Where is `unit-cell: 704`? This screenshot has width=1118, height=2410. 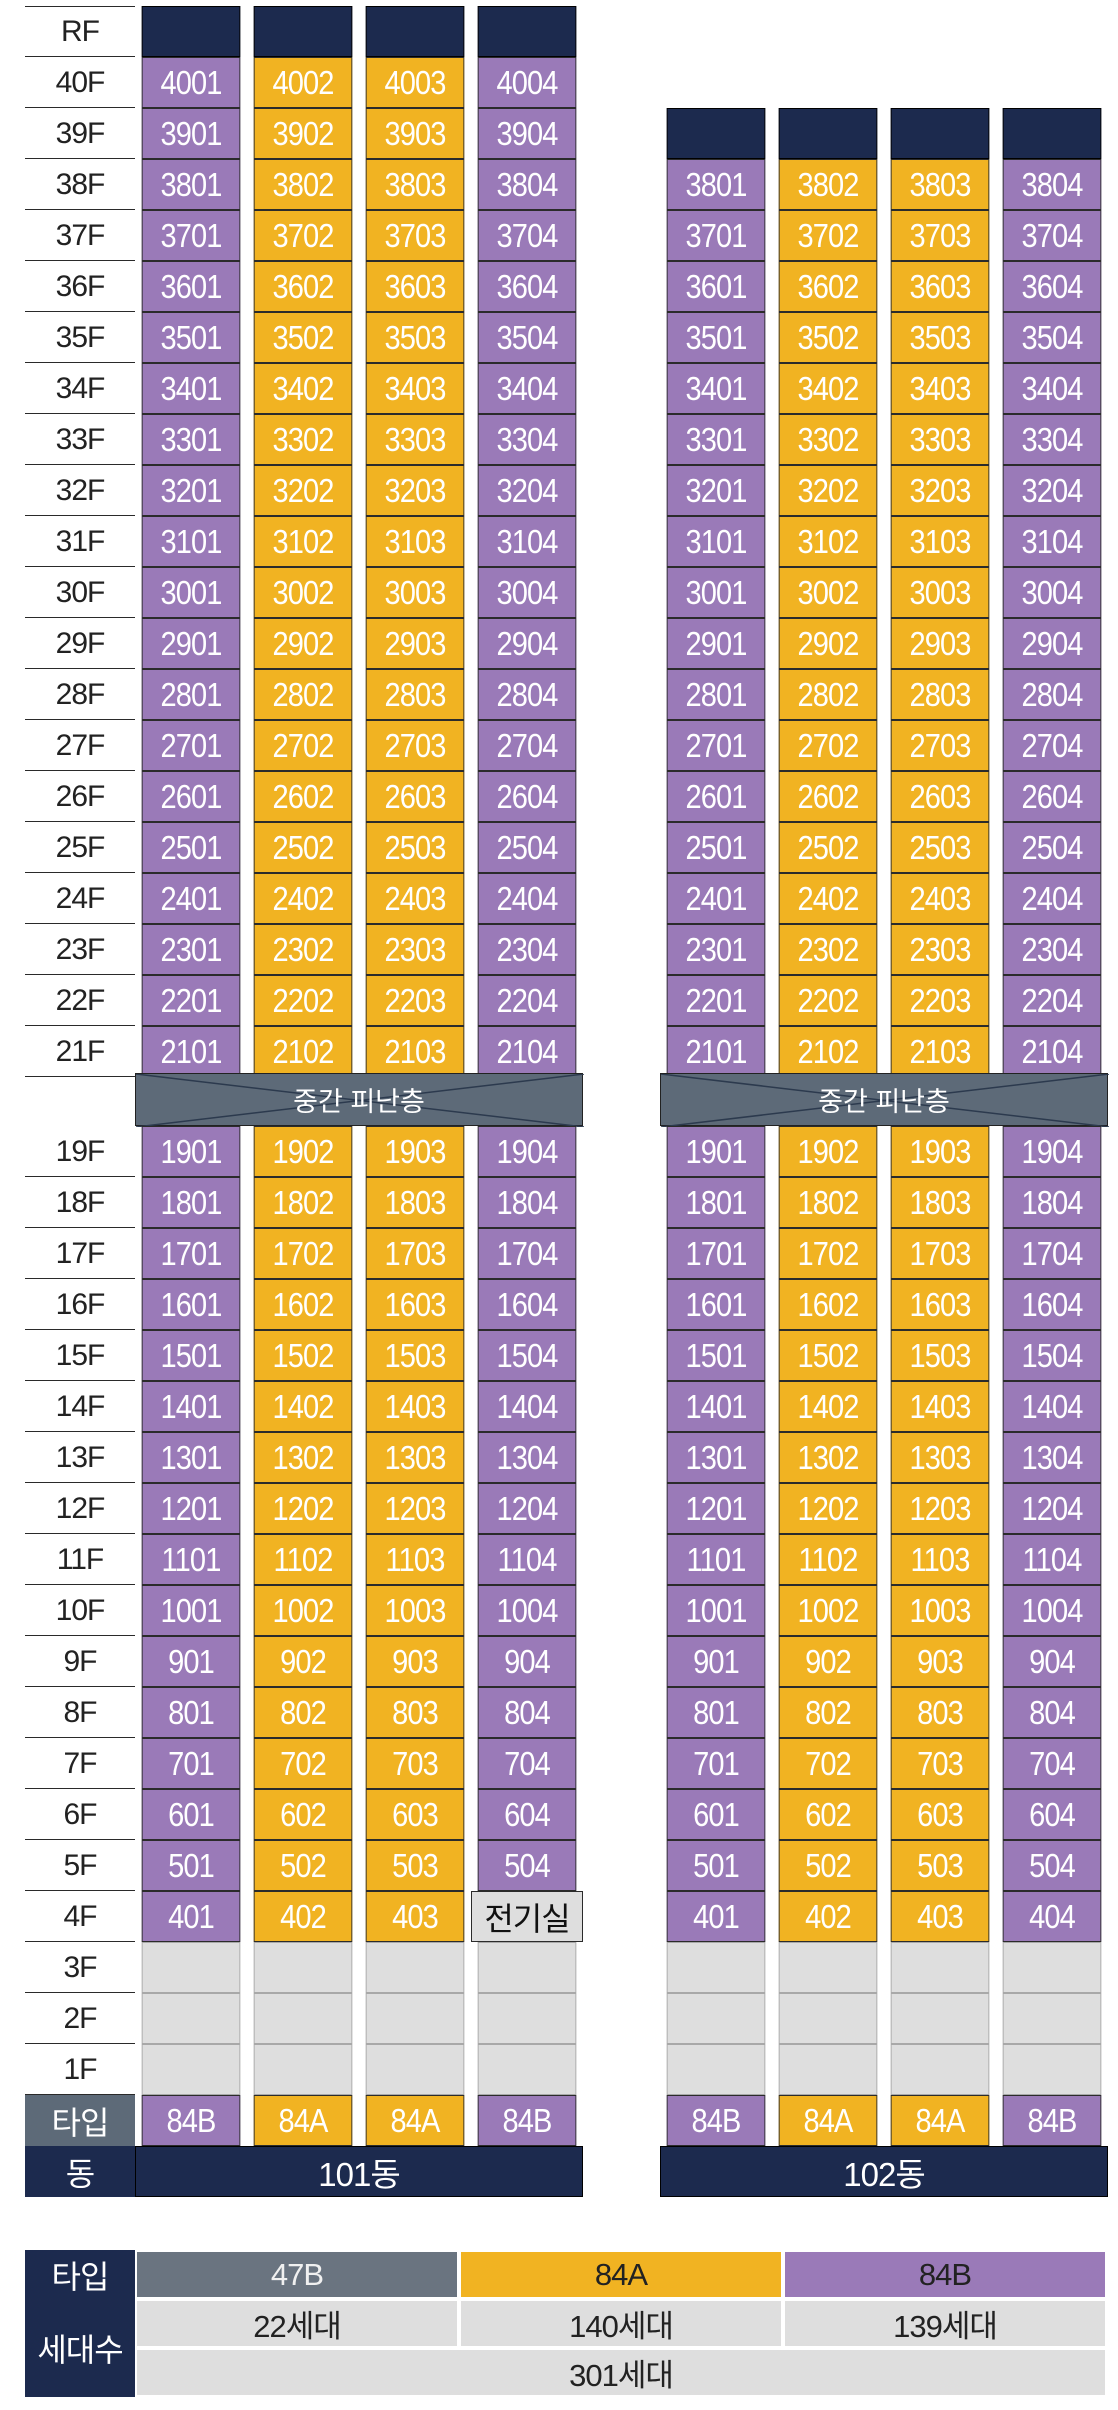
unit-cell: 704 is located at coordinates (527, 1763).